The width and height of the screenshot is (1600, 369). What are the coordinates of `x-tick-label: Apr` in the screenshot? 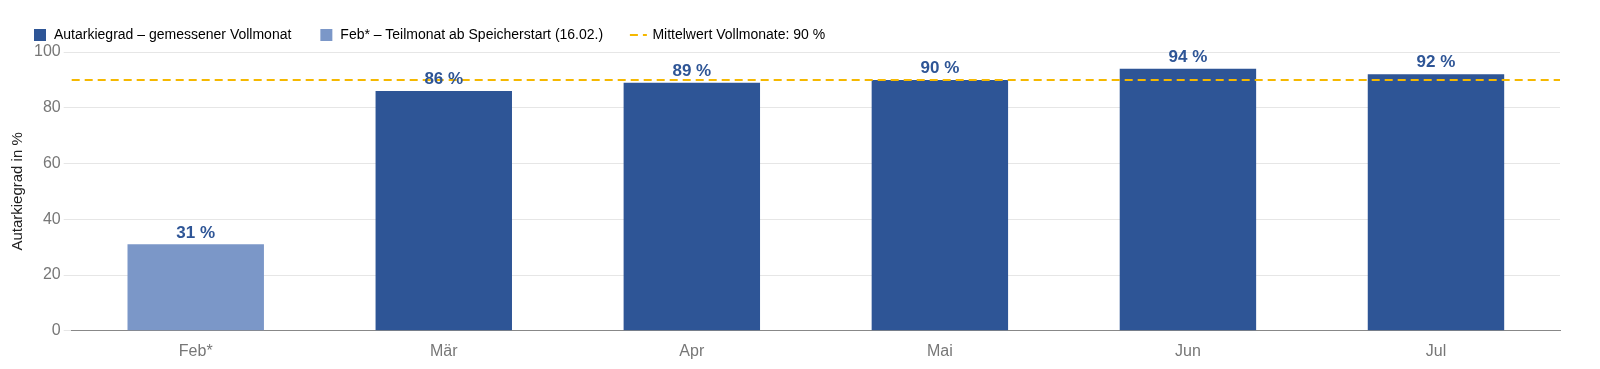 It's located at (692, 350).